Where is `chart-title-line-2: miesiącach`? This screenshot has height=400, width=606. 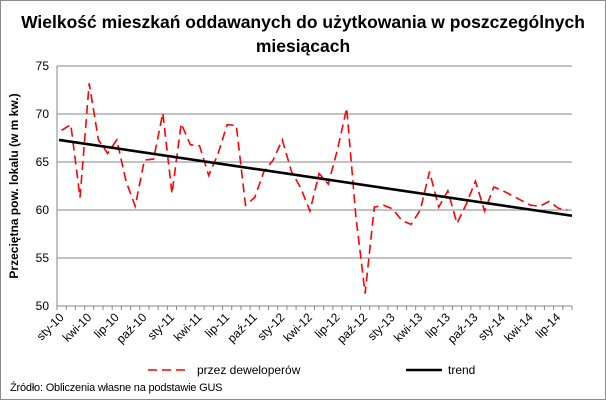 chart-title-line-2: miesiącach is located at coordinates (303, 46).